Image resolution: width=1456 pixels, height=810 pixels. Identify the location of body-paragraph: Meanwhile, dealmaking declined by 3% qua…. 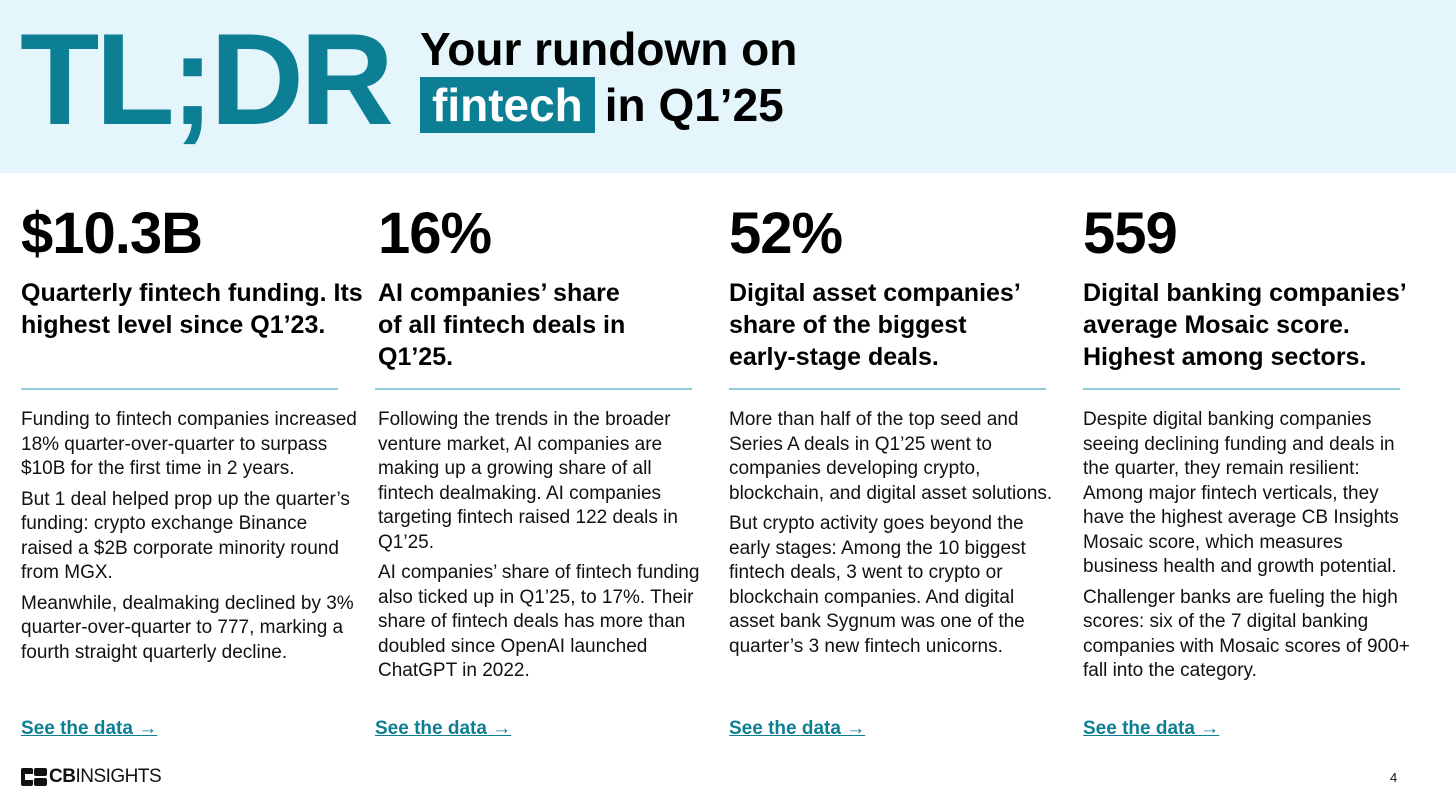
(187, 627).